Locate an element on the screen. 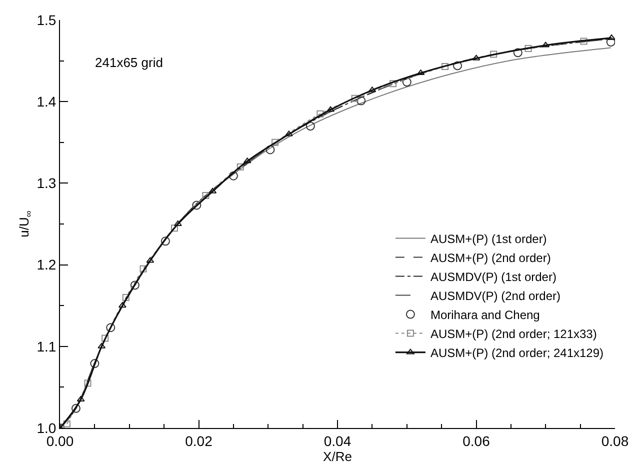 Image resolution: width=641 pixels, height=470 pixels. x-tick-label: 0.08 is located at coordinates (615, 440).